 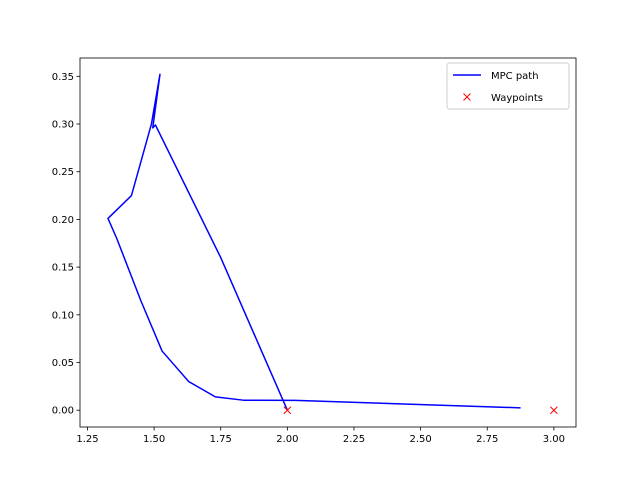 What do you see at coordinates (517, 98) in the screenshot?
I see `legend-entry-label: Waypoints` at bounding box center [517, 98].